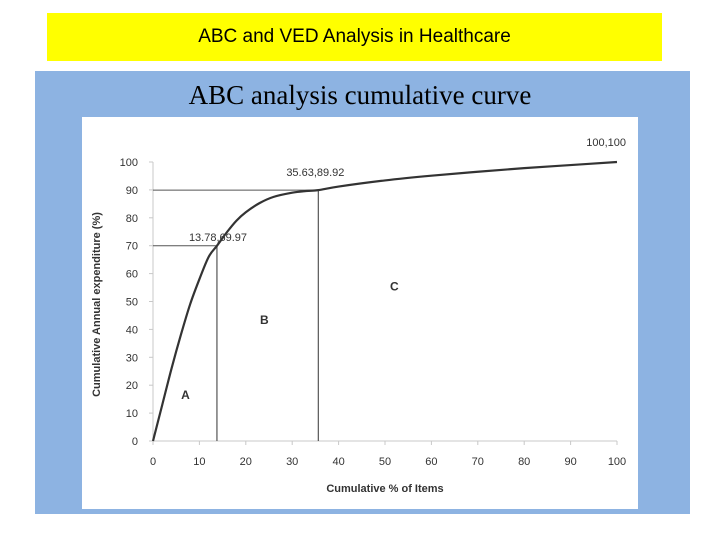  I want to click on y-tick-label: 10, so click(132, 414).